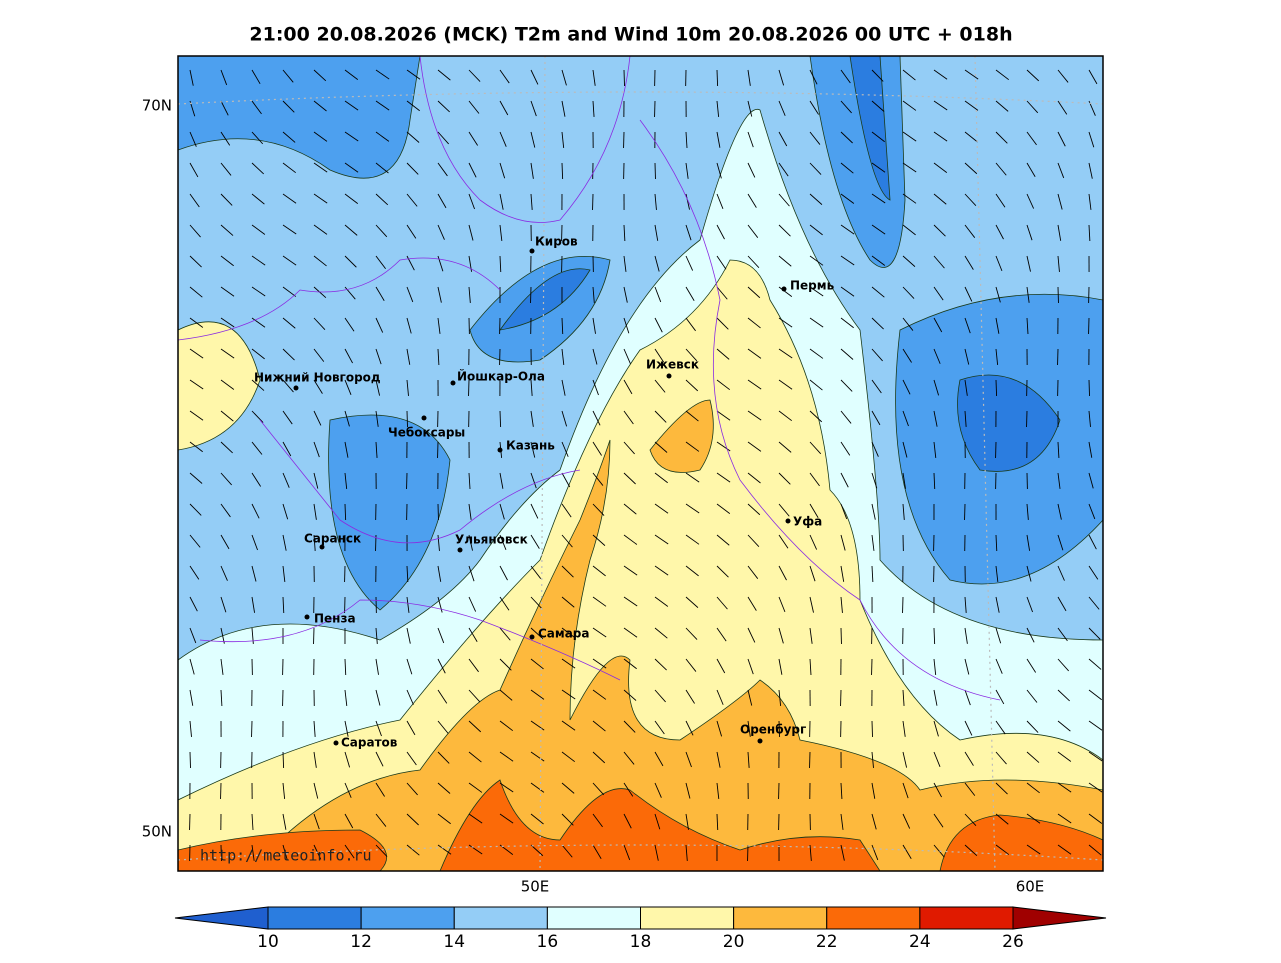 The image size is (1281, 963). What do you see at coordinates (870, 128) in the screenshot?
I see `field-colder` at bounding box center [870, 128].